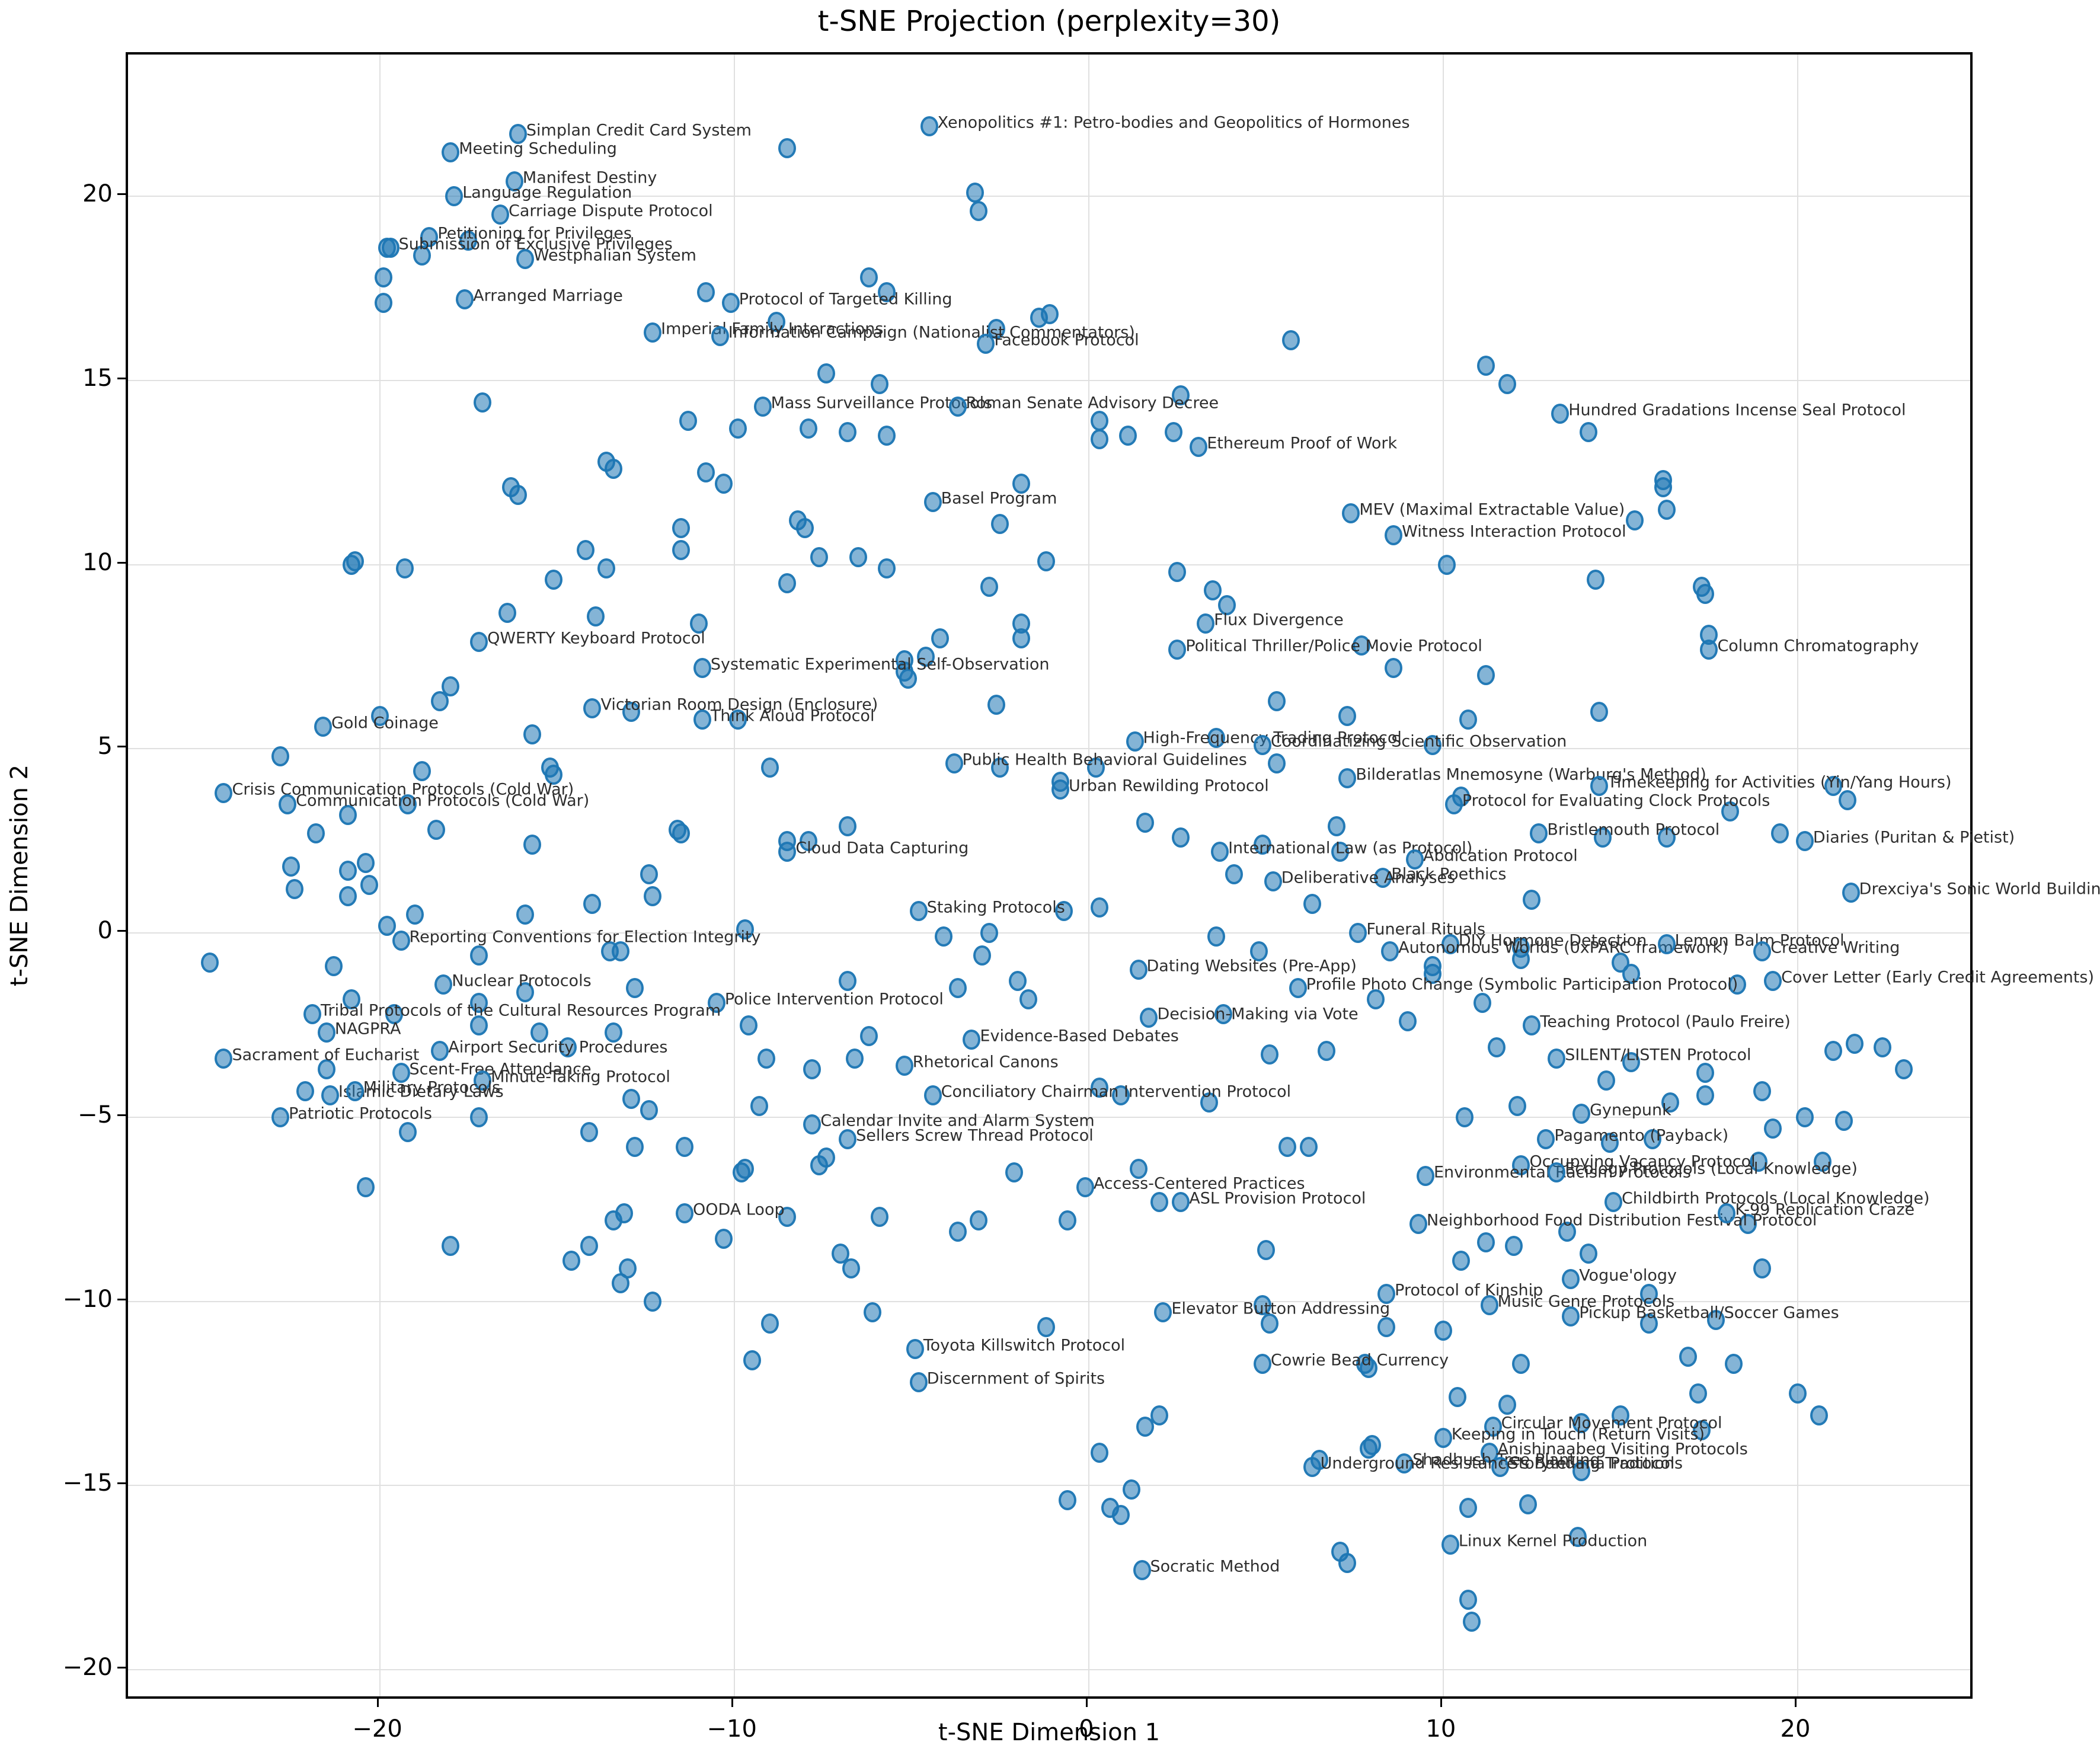  What do you see at coordinates (522, 980) in the screenshot?
I see `point-label: Nuclear Protocols` at bounding box center [522, 980].